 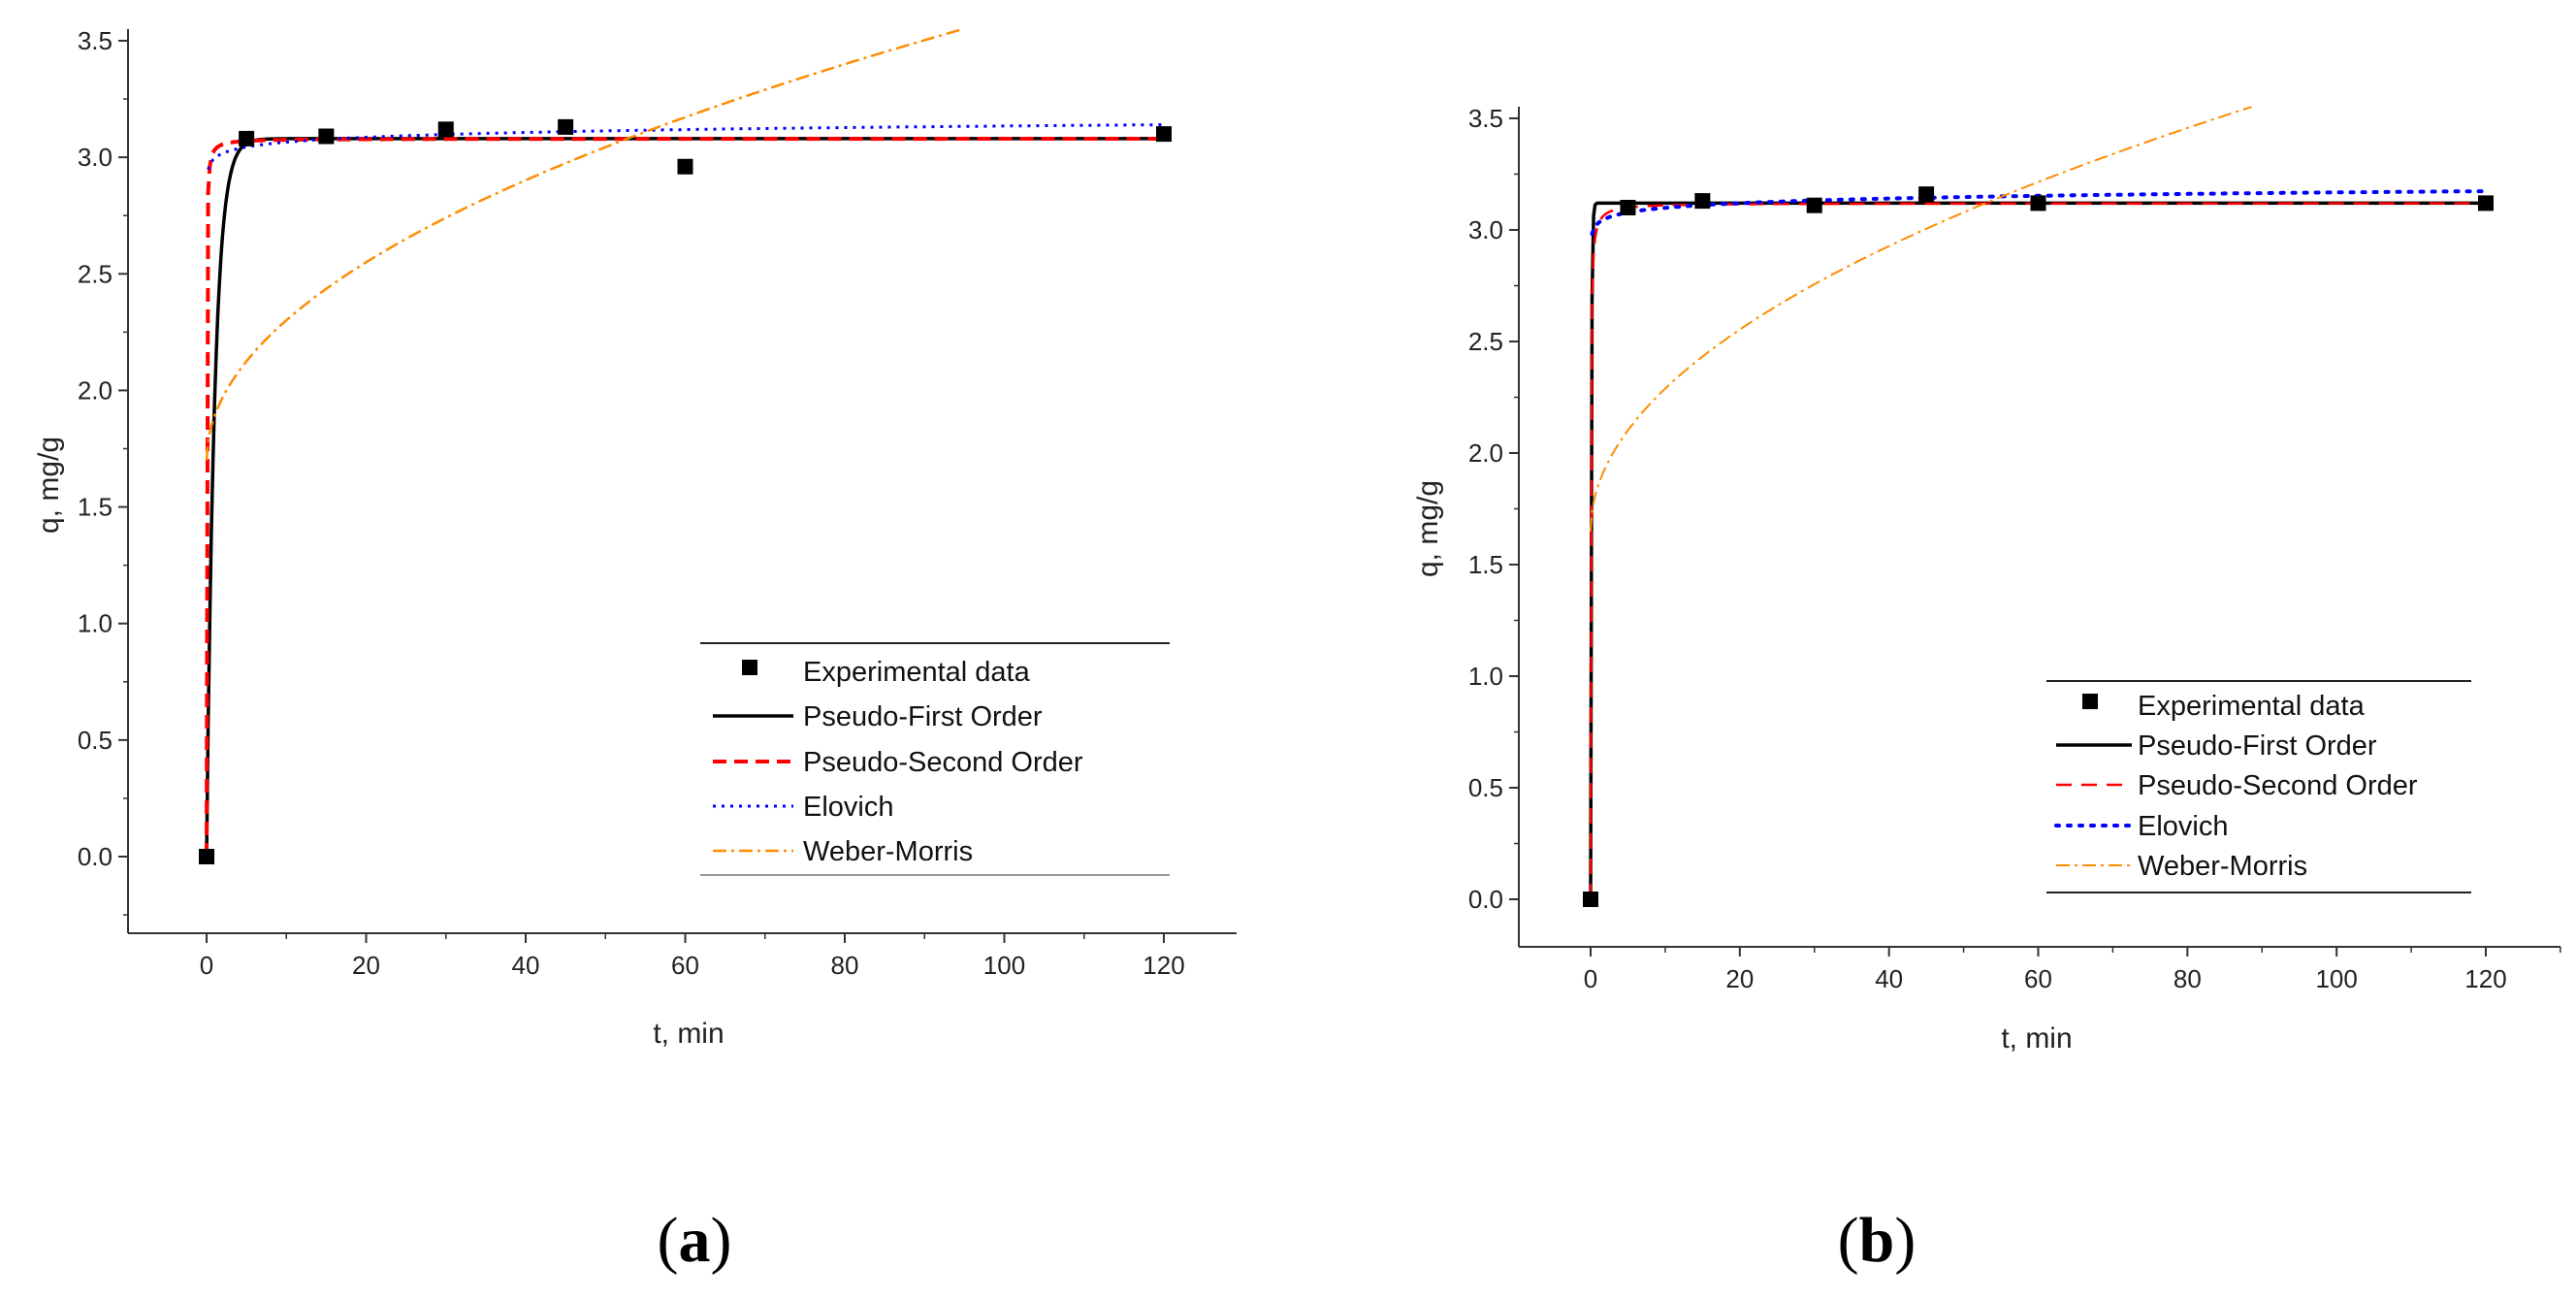 What do you see at coordinates (1877, 1241) in the screenshot?
I see `panel-label-b: (b)` at bounding box center [1877, 1241].